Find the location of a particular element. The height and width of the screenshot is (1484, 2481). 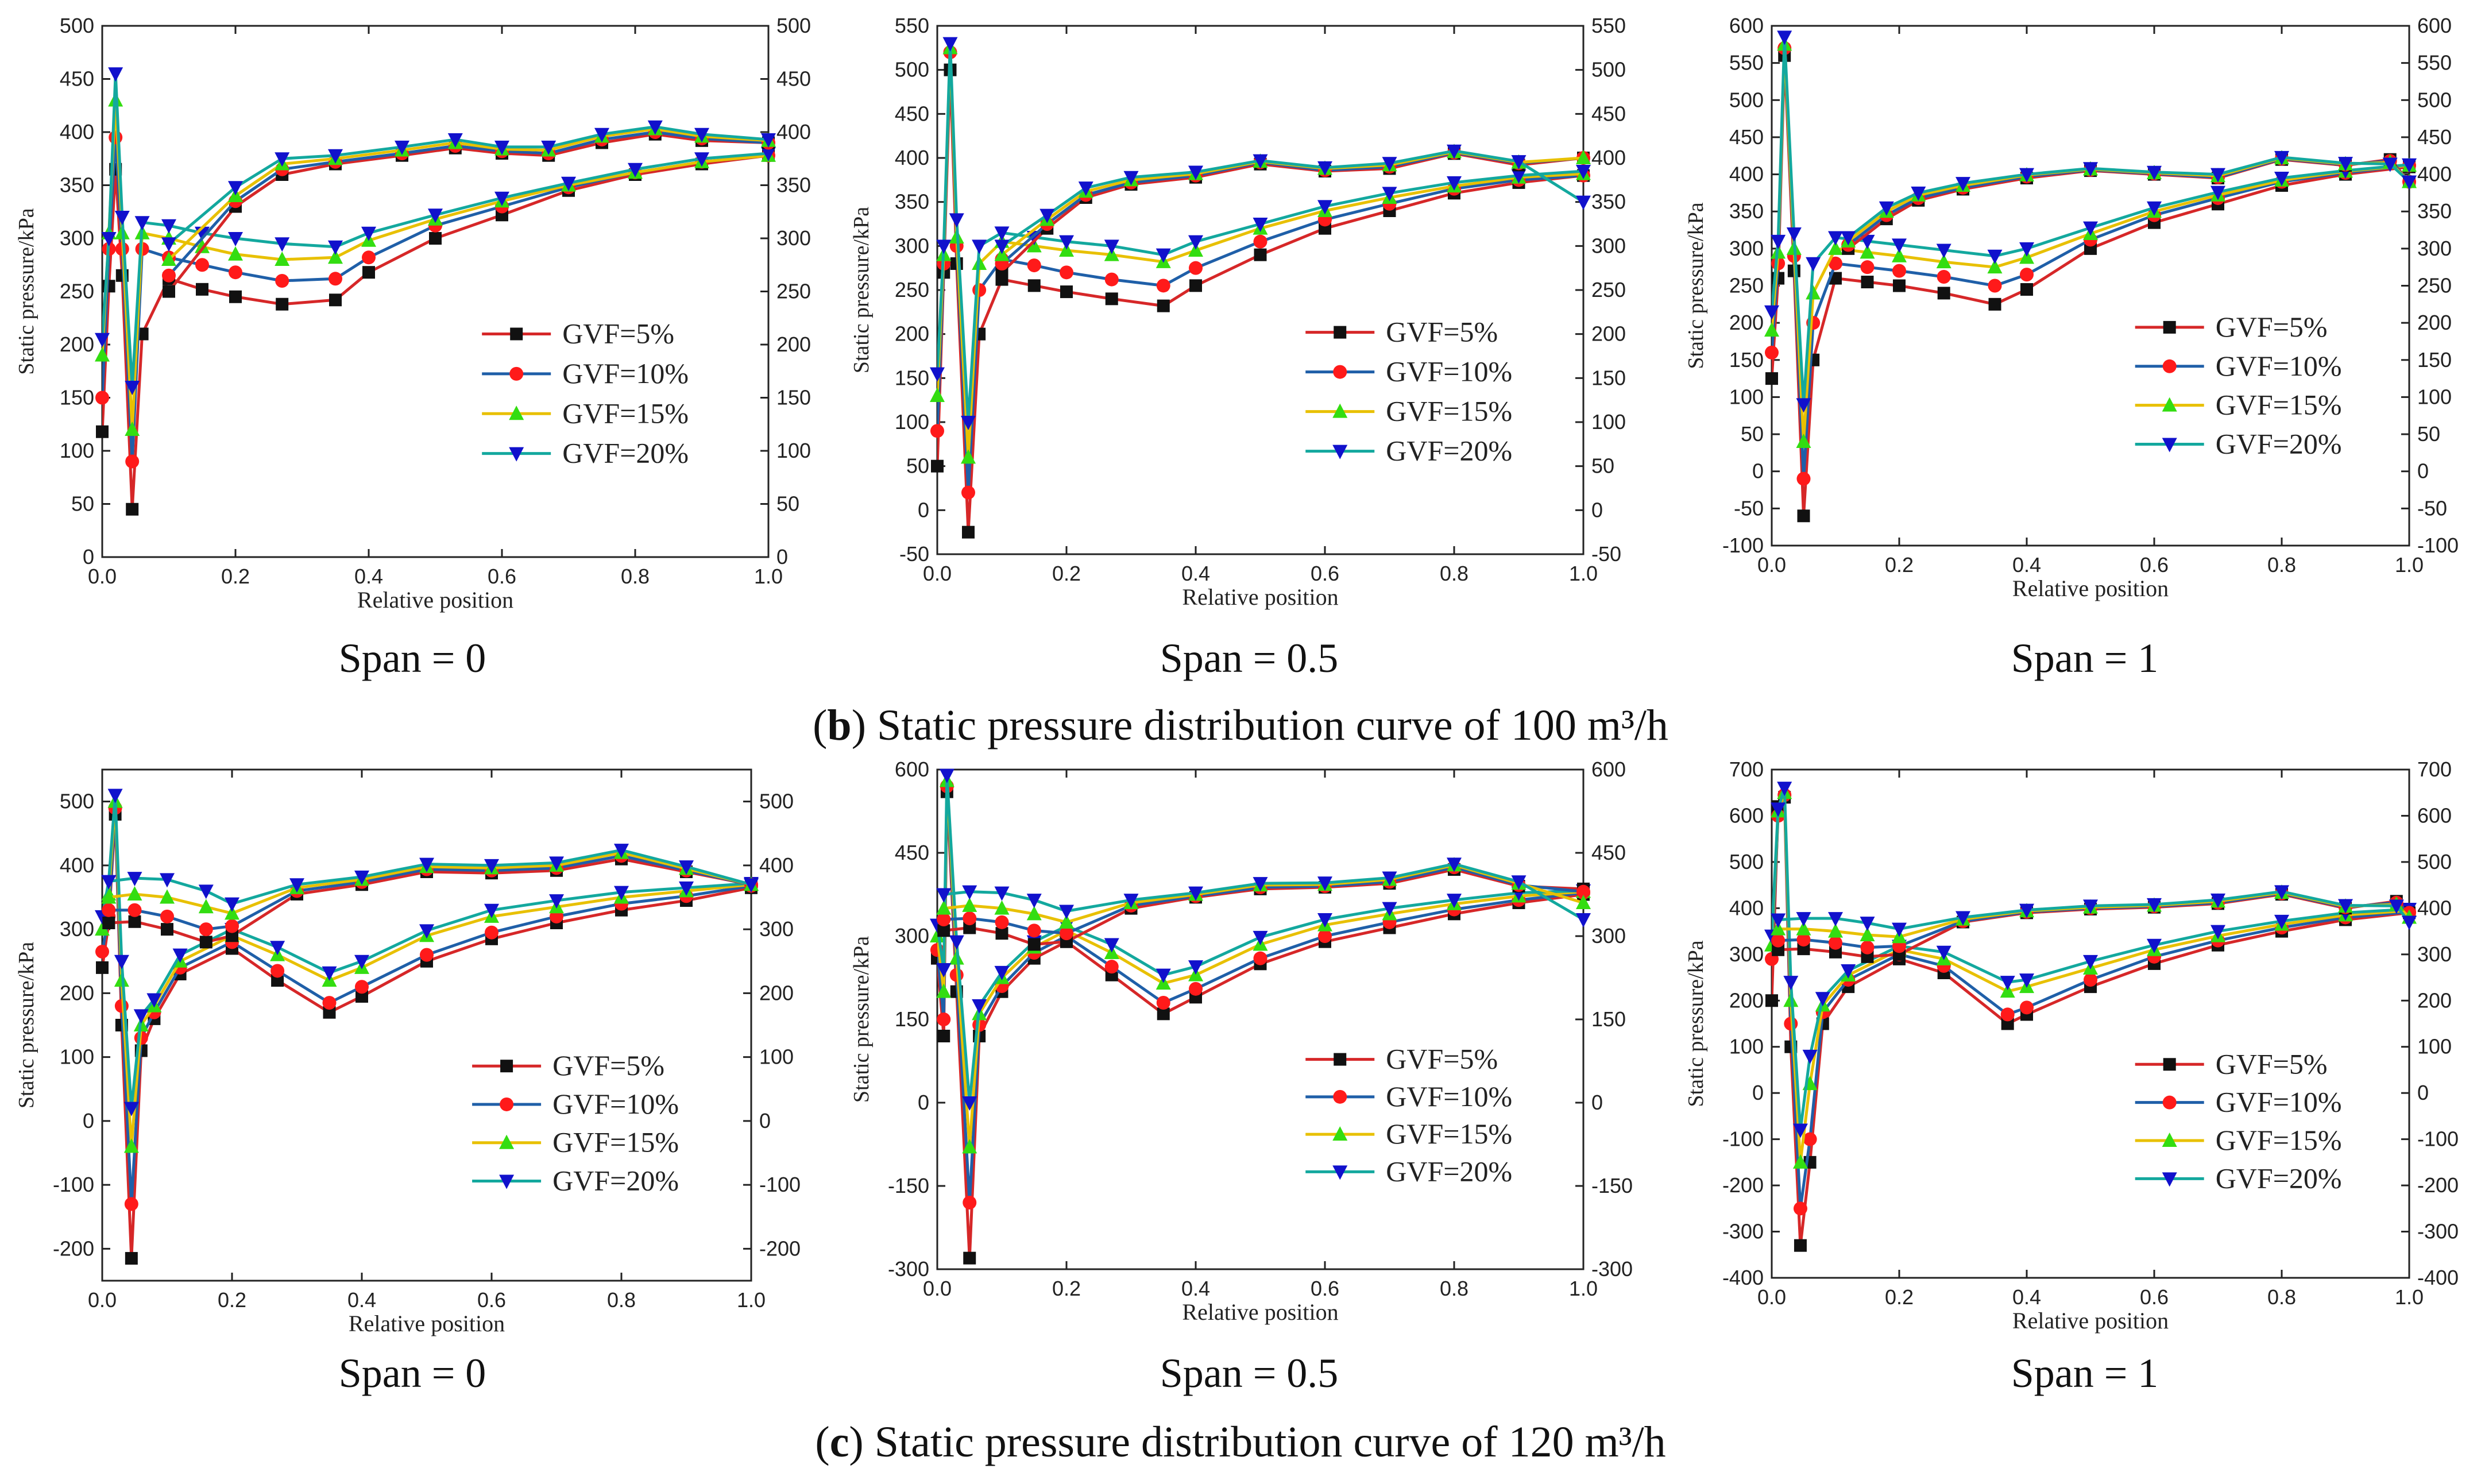

subplot-label-b-span0: Span = 0 is located at coordinates (412, 658).